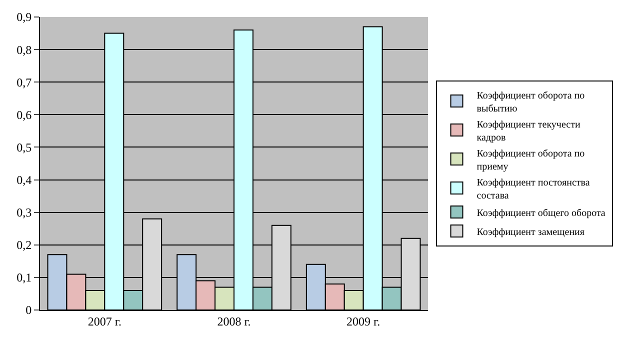 This screenshot has height=345, width=623. What do you see at coordinates (24, 115) in the screenshot?
I see `y-tick-label: 0,6` at bounding box center [24, 115].